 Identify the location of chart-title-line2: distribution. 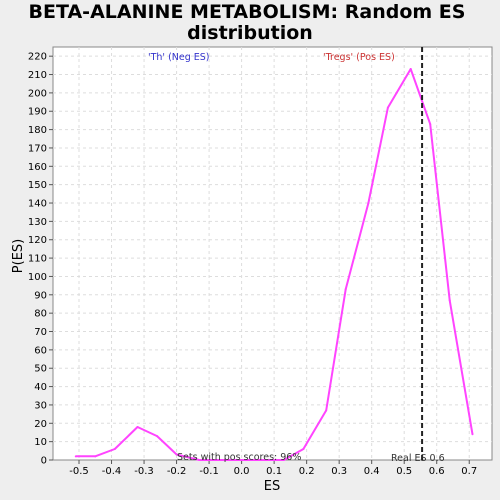
(250, 33).